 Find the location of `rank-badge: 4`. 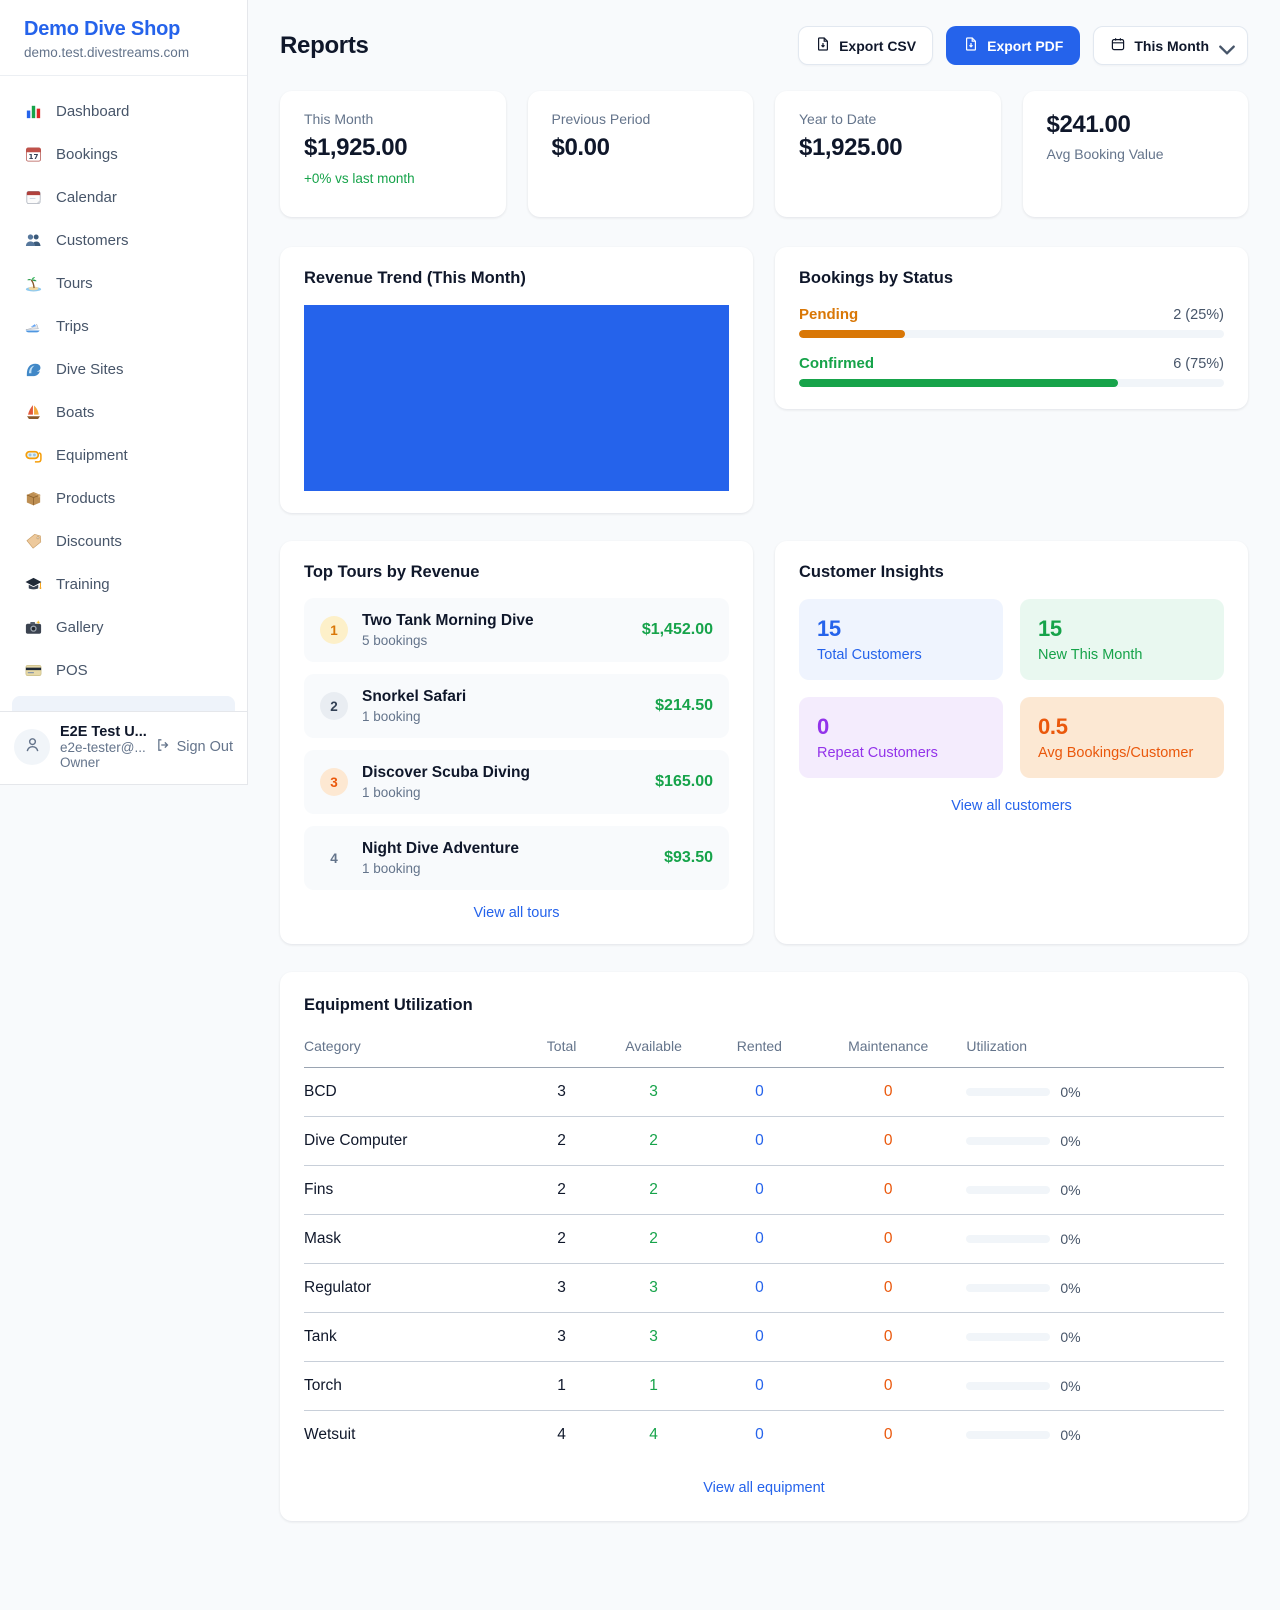

rank-badge: 4 is located at coordinates (334, 858).